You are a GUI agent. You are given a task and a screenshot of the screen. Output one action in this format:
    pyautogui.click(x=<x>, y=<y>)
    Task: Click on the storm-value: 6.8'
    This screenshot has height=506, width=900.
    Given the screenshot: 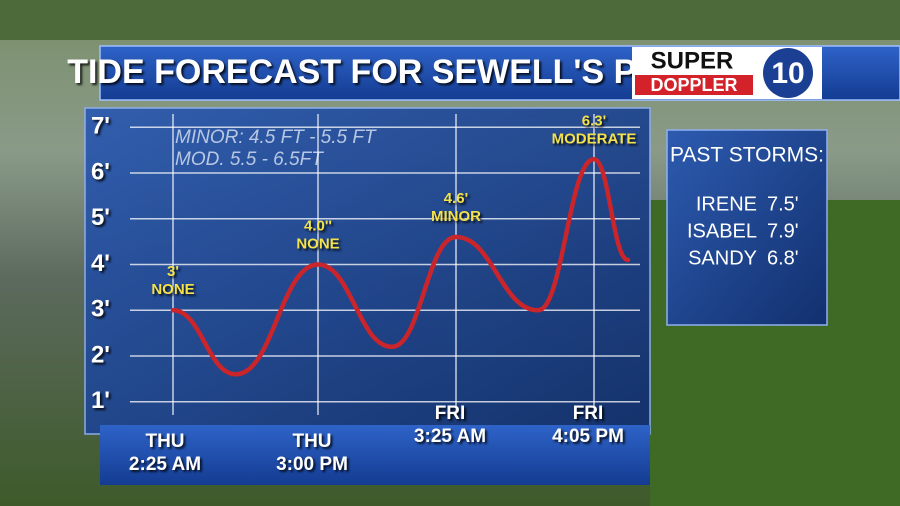 What is the action you would take?
    pyautogui.click(x=783, y=258)
    